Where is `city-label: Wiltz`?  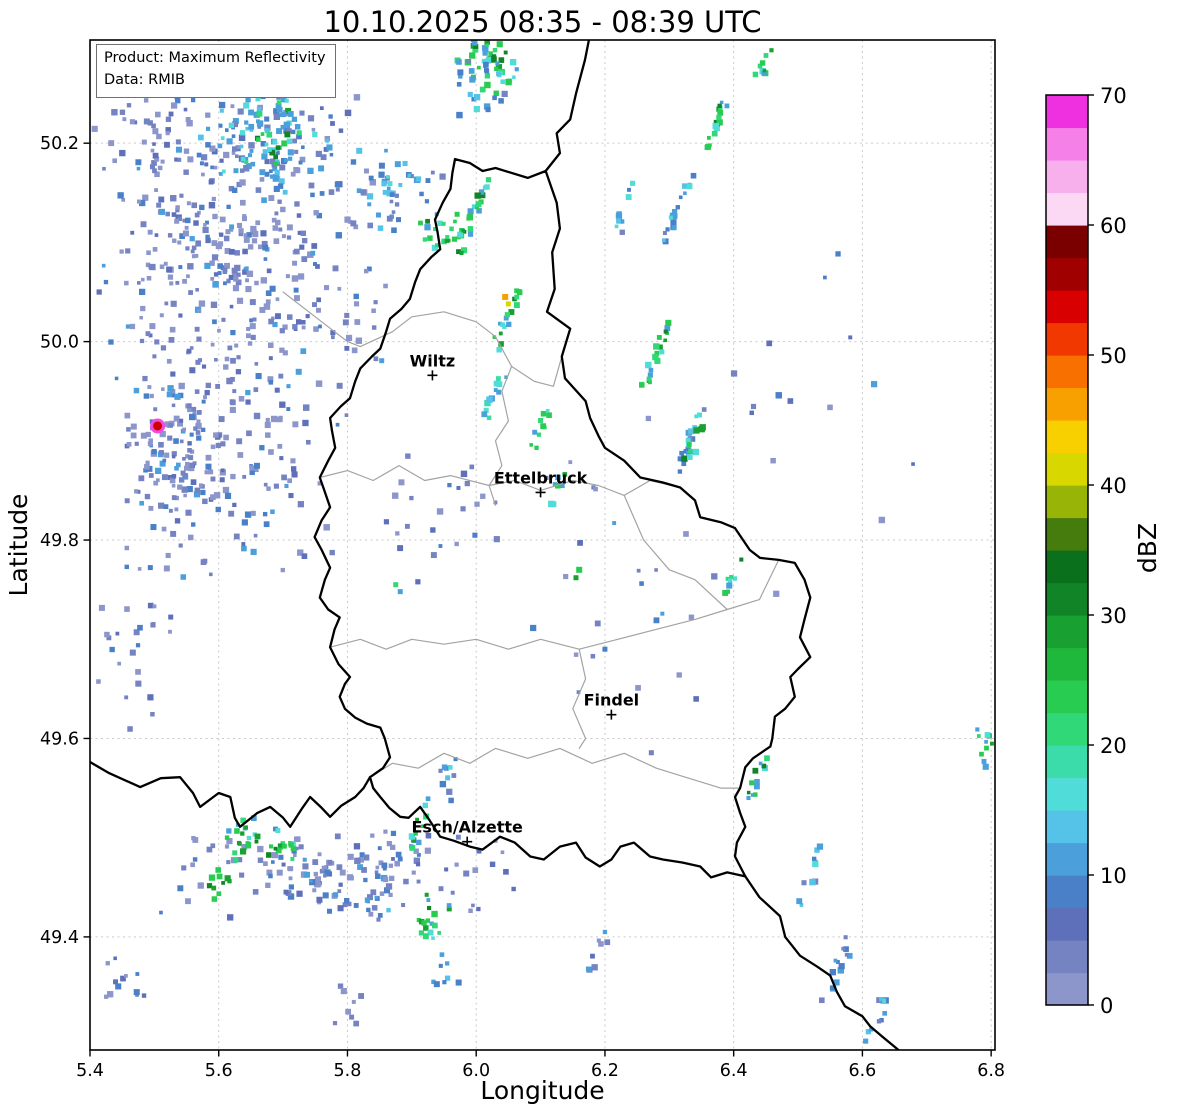 city-label: Wiltz is located at coordinates (433, 360).